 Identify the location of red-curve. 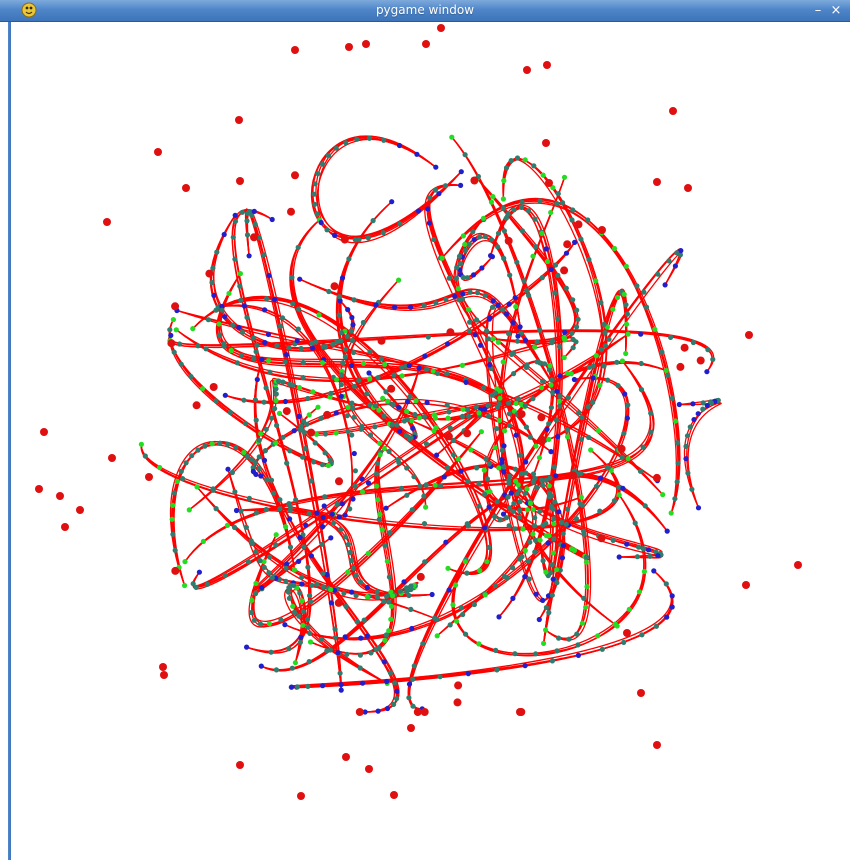
(472, 528).